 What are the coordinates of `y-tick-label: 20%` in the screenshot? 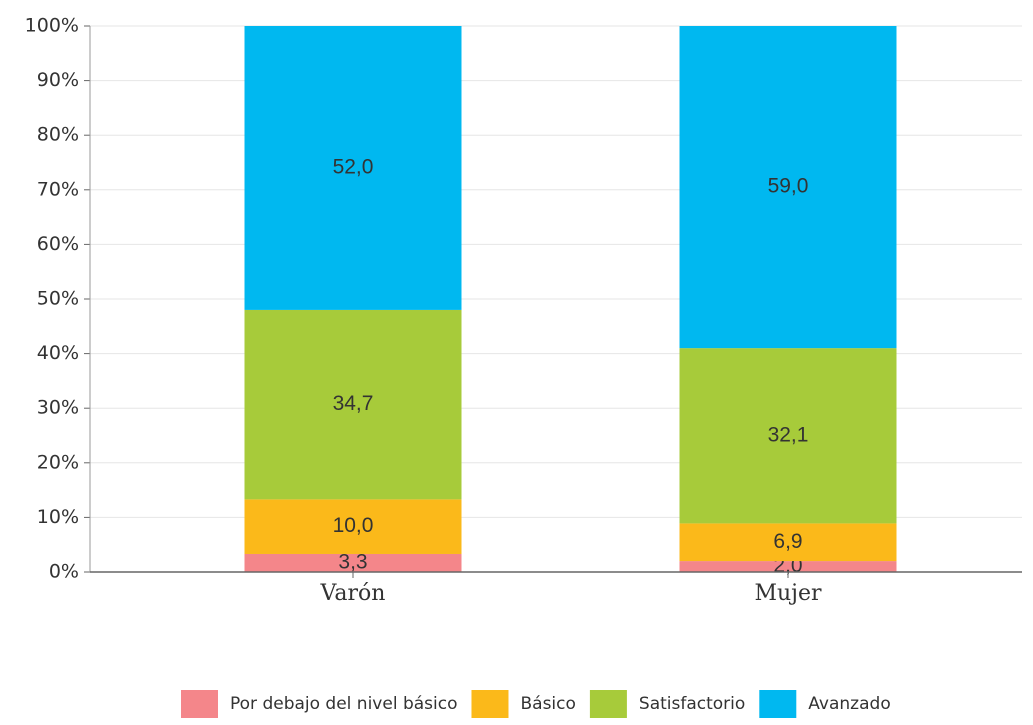 It's located at (58, 462).